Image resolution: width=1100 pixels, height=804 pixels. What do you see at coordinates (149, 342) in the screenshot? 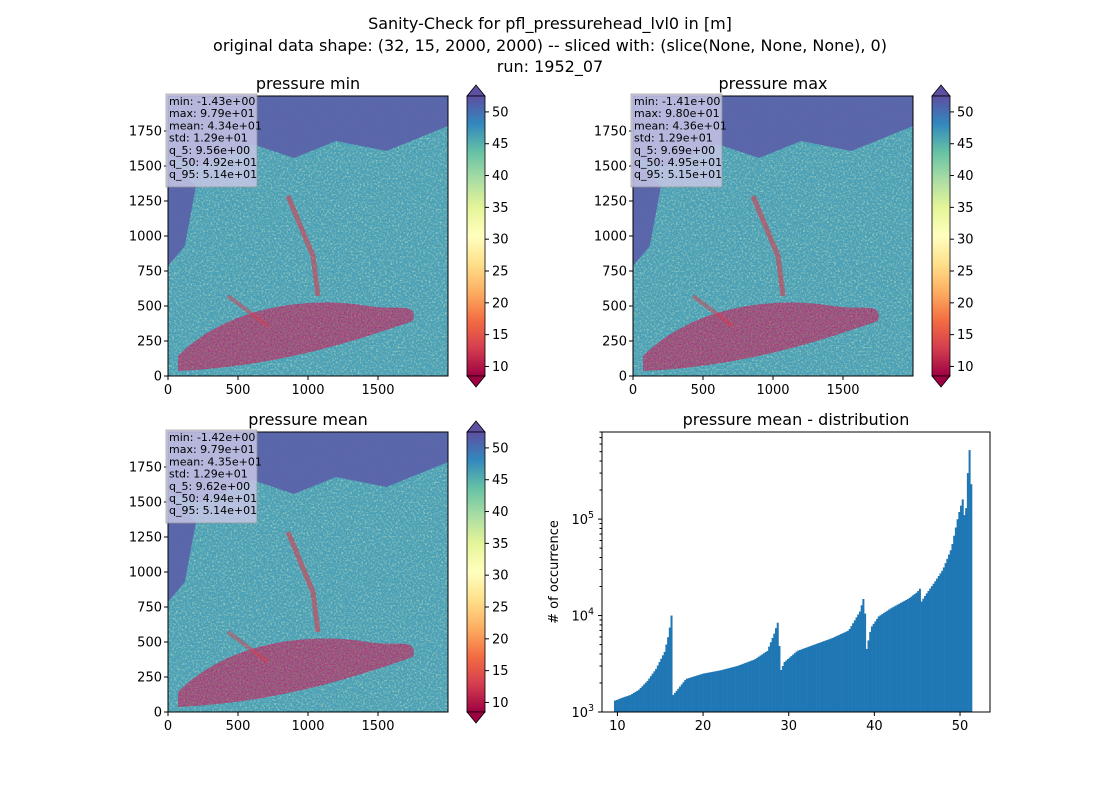
I see `y-tick-label: 250` at bounding box center [149, 342].